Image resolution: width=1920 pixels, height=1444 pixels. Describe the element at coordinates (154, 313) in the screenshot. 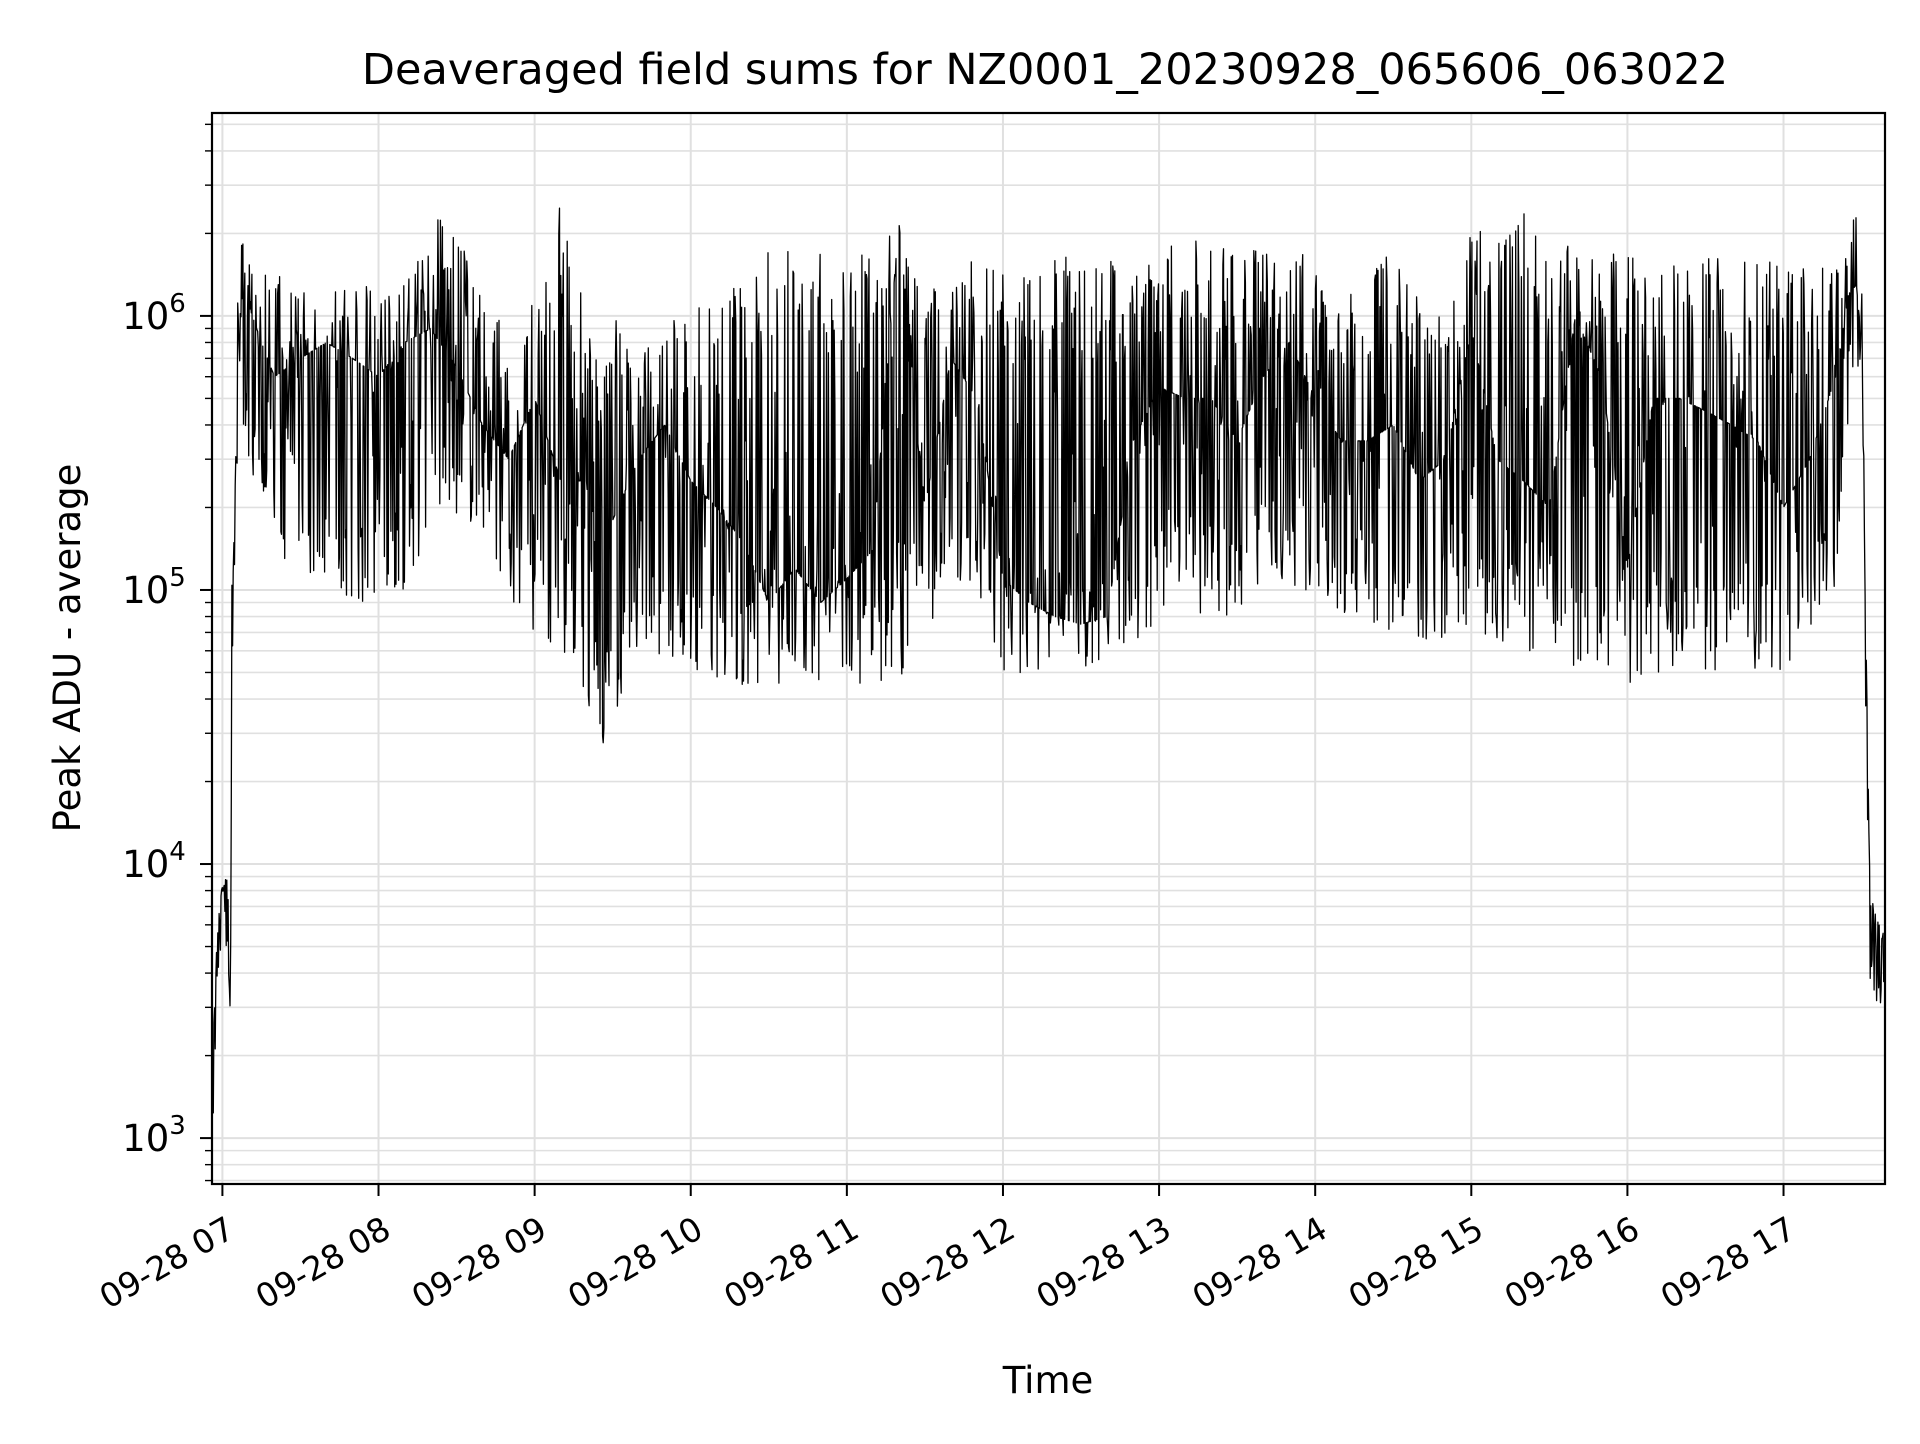

I see `y-tick-label: 10⁶` at that location.